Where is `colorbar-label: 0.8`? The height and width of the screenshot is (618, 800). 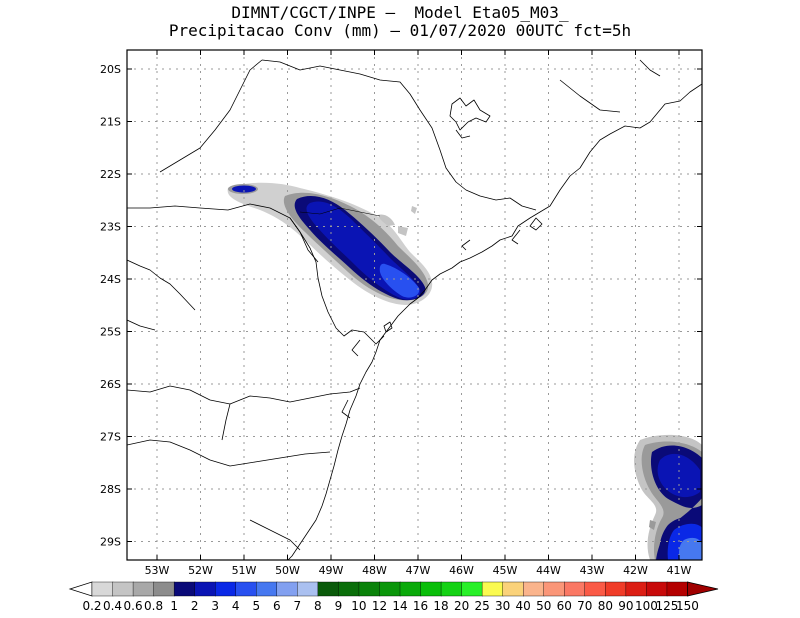
colorbar-label: 0.8 is located at coordinates (153, 606).